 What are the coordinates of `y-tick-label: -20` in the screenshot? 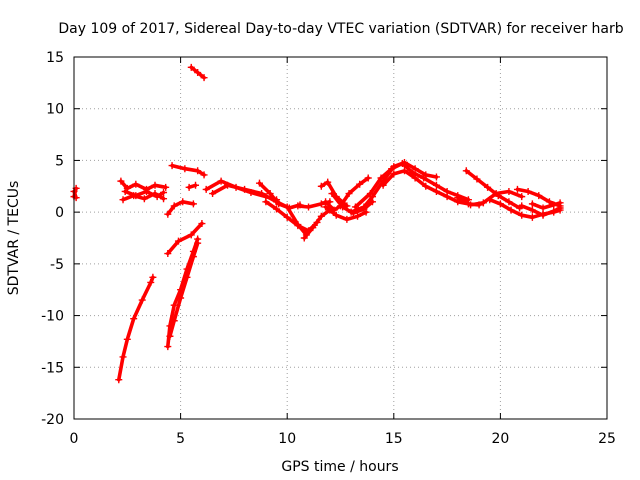 It's located at (52, 420).